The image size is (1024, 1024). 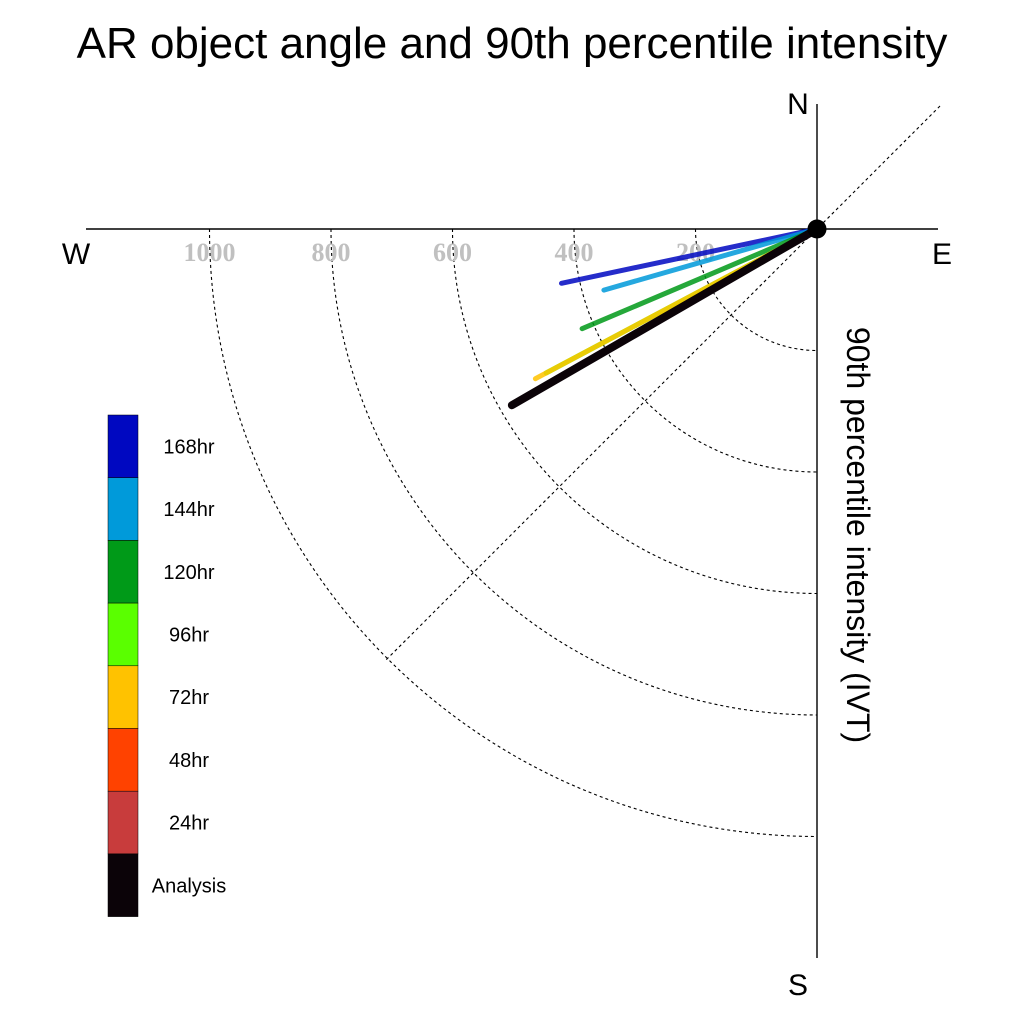 What do you see at coordinates (189, 698) in the screenshot?
I see `legend-label: 72hr` at bounding box center [189, 698].